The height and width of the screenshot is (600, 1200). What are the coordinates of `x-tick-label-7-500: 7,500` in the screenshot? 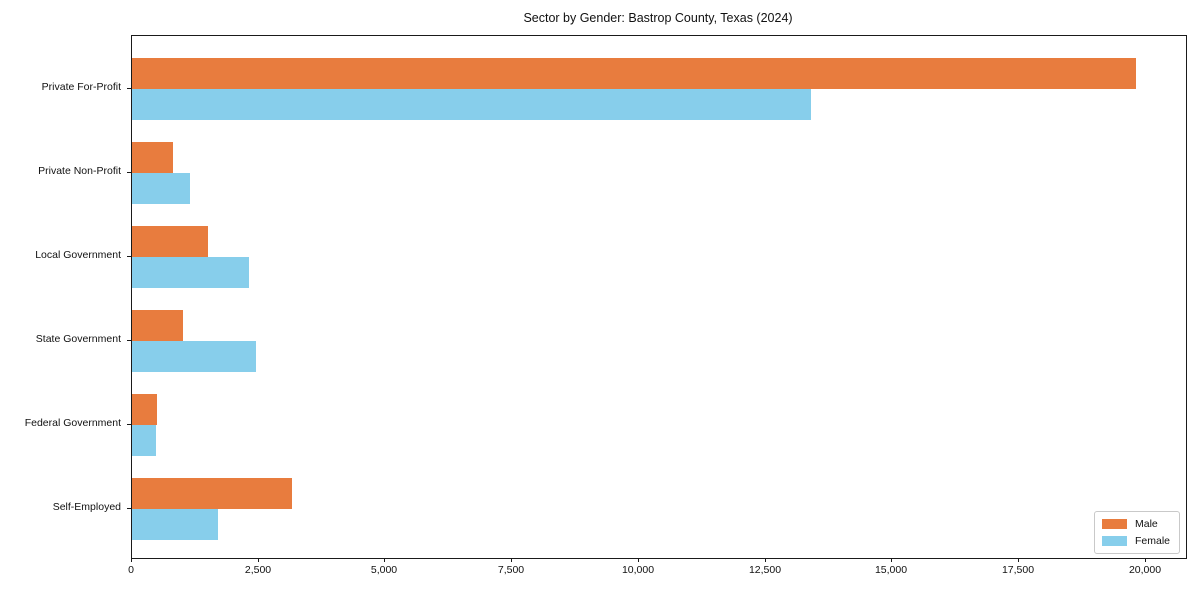 It's located at (511, 570).